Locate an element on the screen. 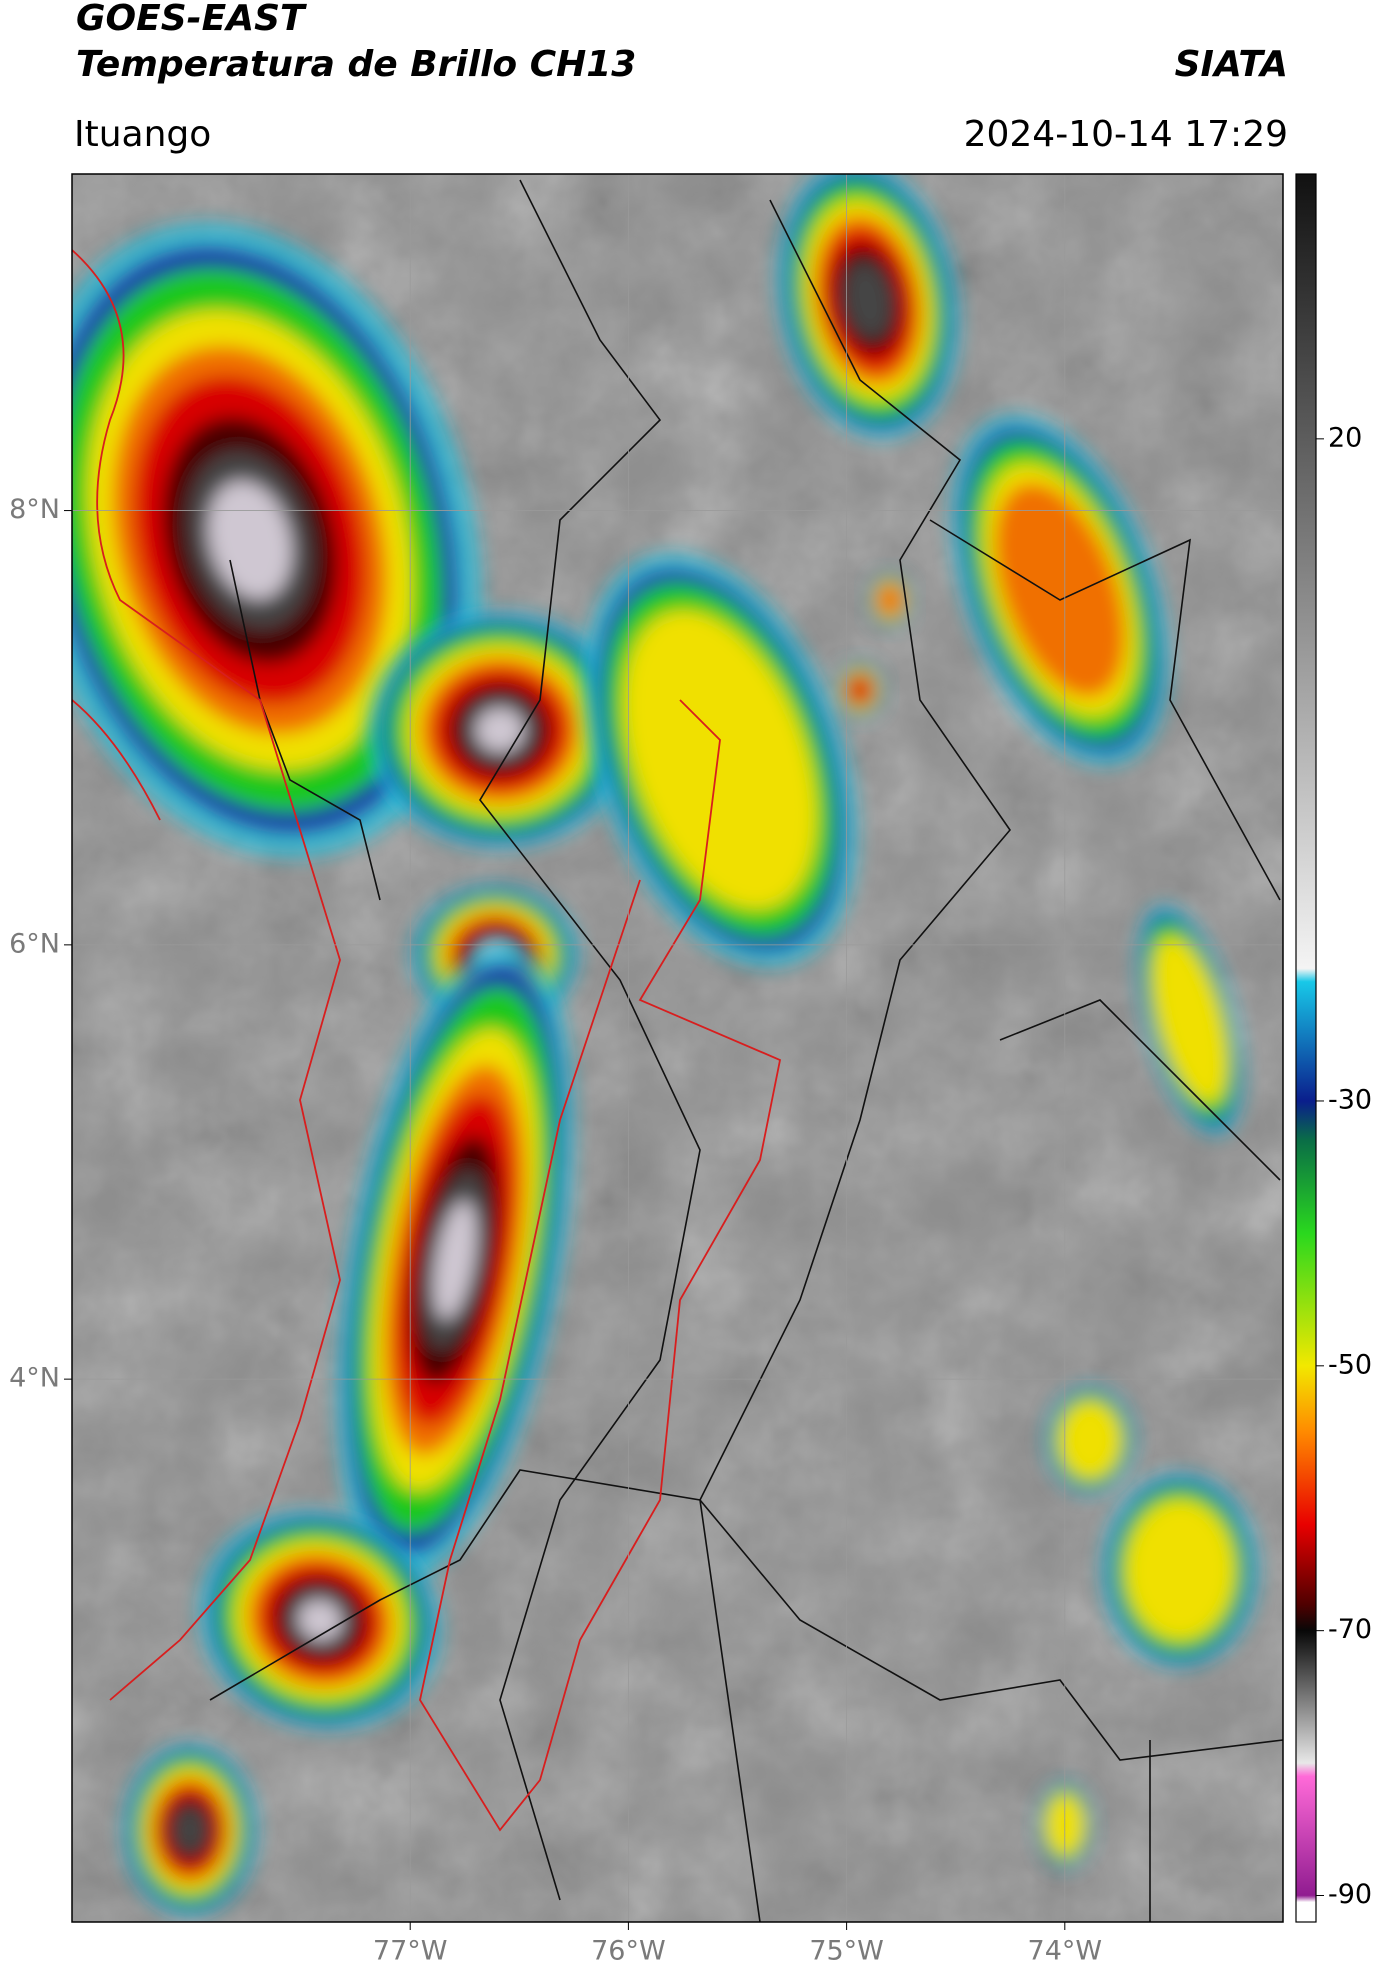 This screenshot has height=1985, width=1384. colorbar-fill is located at coordinates (1306, 1048).